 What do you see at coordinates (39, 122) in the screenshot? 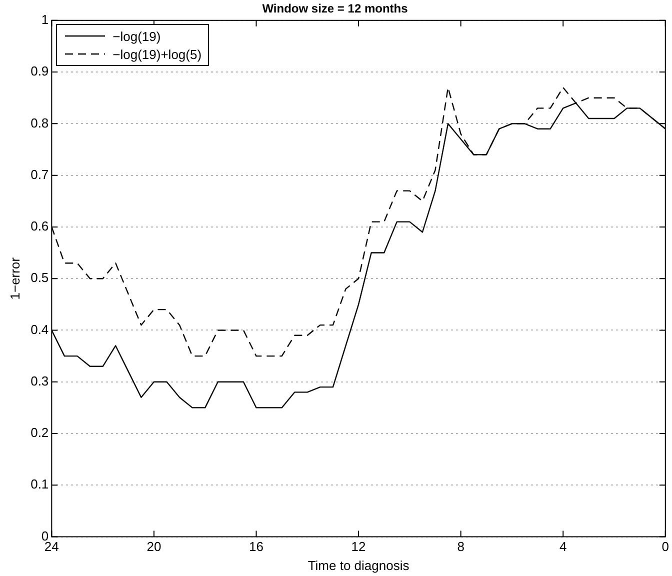
I see `y-tick-label: 0.8` at bounding box center [39, 122].